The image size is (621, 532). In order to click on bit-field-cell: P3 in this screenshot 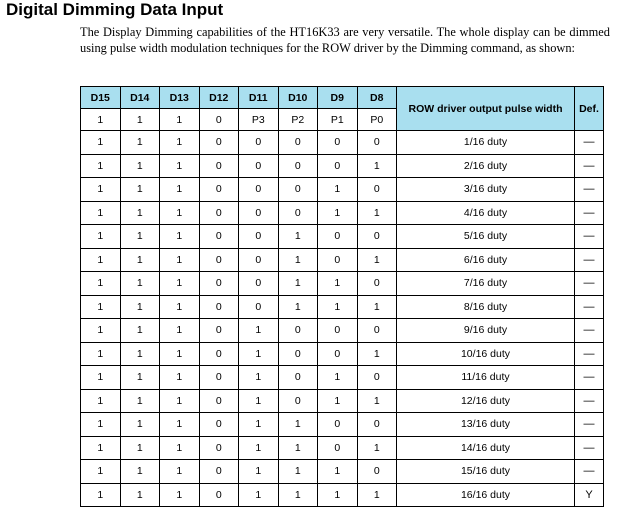, I will do `click(258, 119)`.